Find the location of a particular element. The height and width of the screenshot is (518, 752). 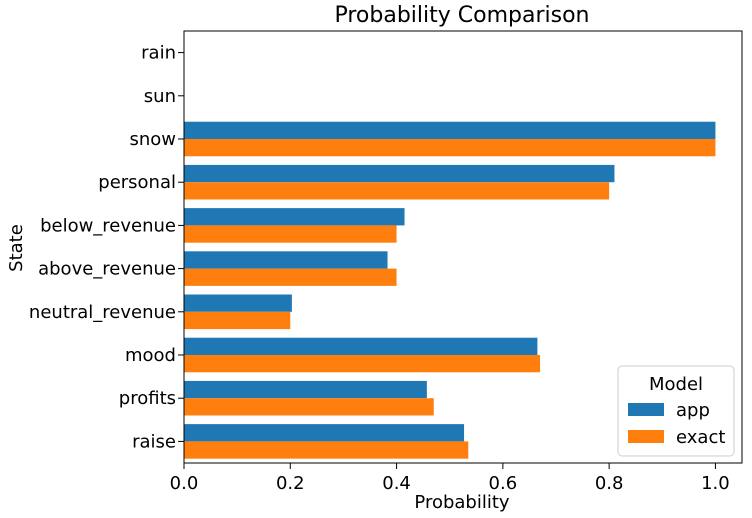

legend: Model app exact is located at coordinates (676, 411).